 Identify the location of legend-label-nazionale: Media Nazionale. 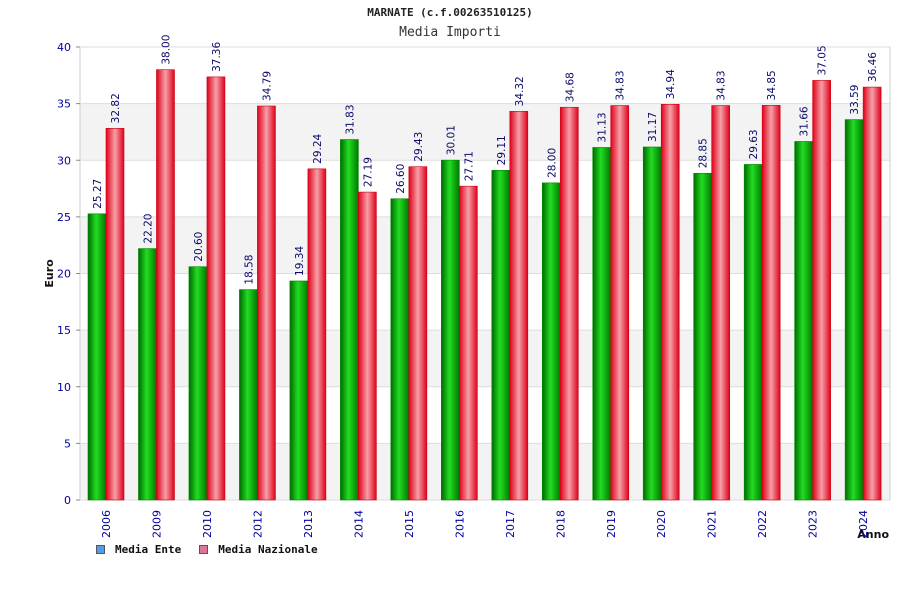
(268, 549).